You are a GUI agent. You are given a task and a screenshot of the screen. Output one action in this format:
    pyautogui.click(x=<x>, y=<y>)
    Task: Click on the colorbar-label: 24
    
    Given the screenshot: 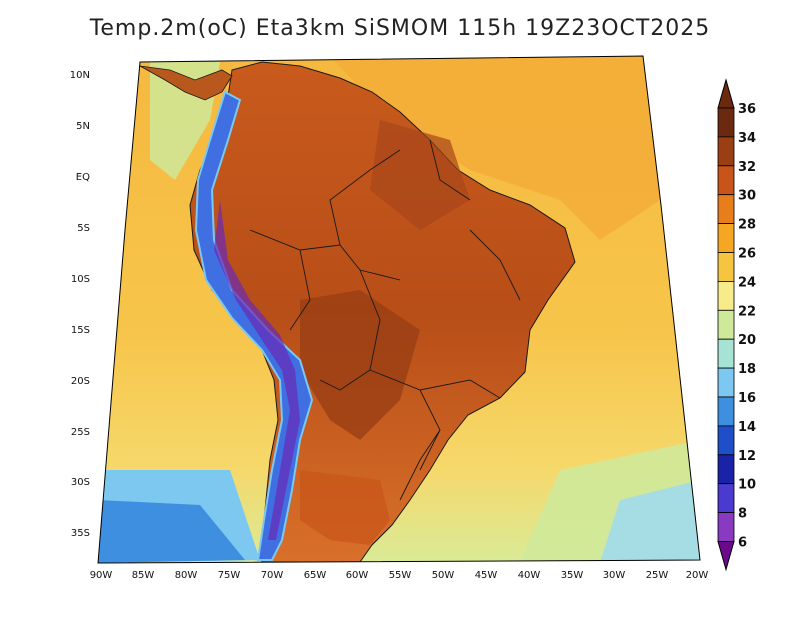 What is the action you would take?
    pyautogui.click(x=747, y=282)
    